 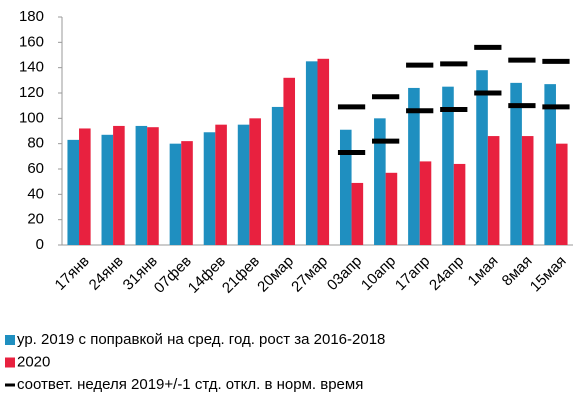 I want to click on y-tick-label: 160, so click(x=31, y=41).